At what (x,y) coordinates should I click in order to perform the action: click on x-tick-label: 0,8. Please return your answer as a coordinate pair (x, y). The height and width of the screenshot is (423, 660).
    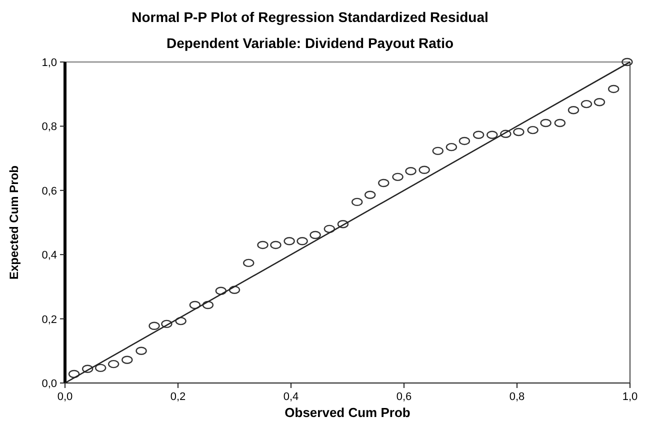
    Looking at the image, I should click on (517, 397).